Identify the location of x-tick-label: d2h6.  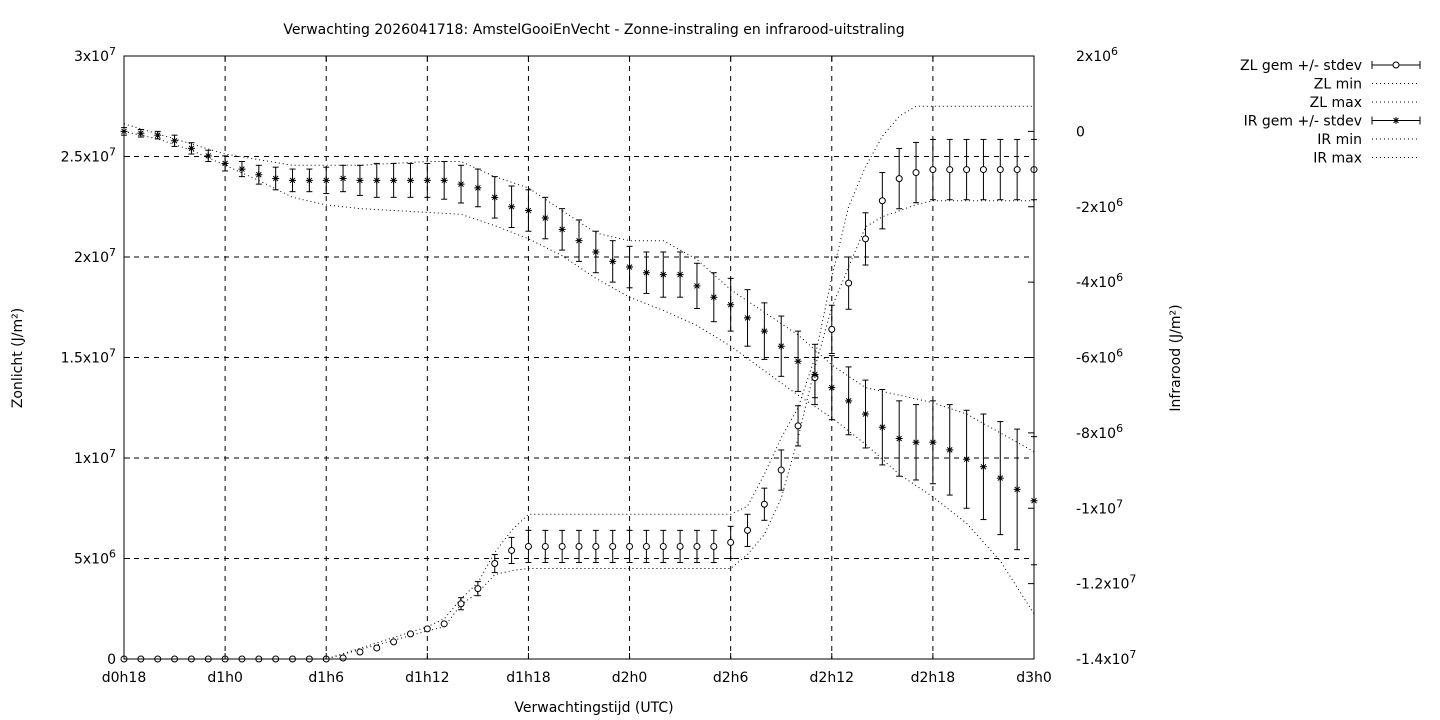
(731, 678).